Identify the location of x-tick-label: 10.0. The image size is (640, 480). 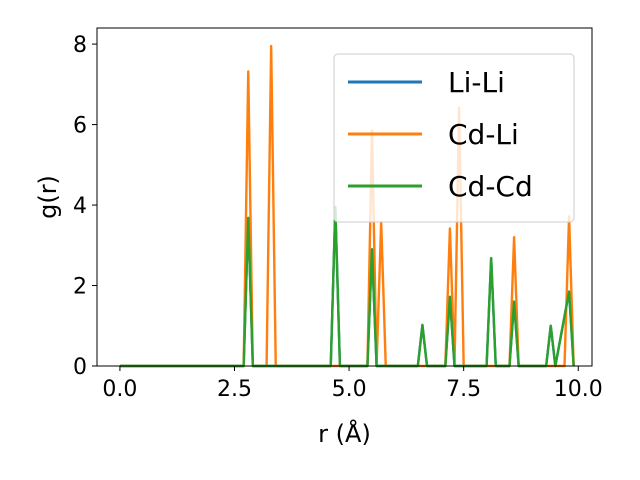
(578, 389).